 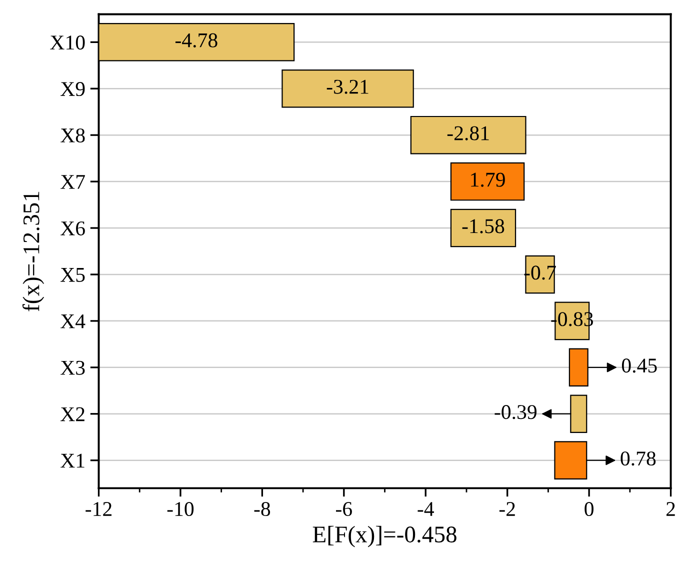 I want to click on x-tick-label: -2, so click(x=507, y=509).